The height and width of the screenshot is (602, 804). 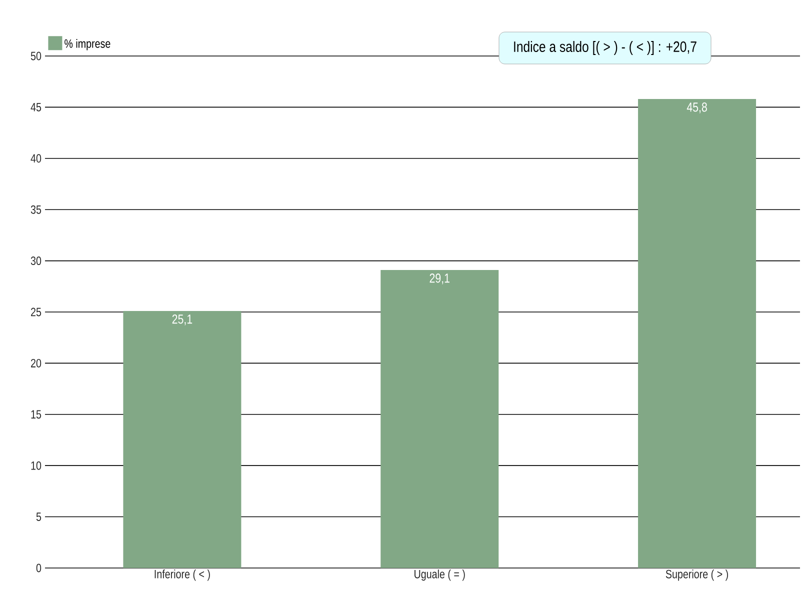 What do you see at coordinates (36, 209) in the screenshot?
I see `y-tick-label: 35` at bounding box center [36, 209].